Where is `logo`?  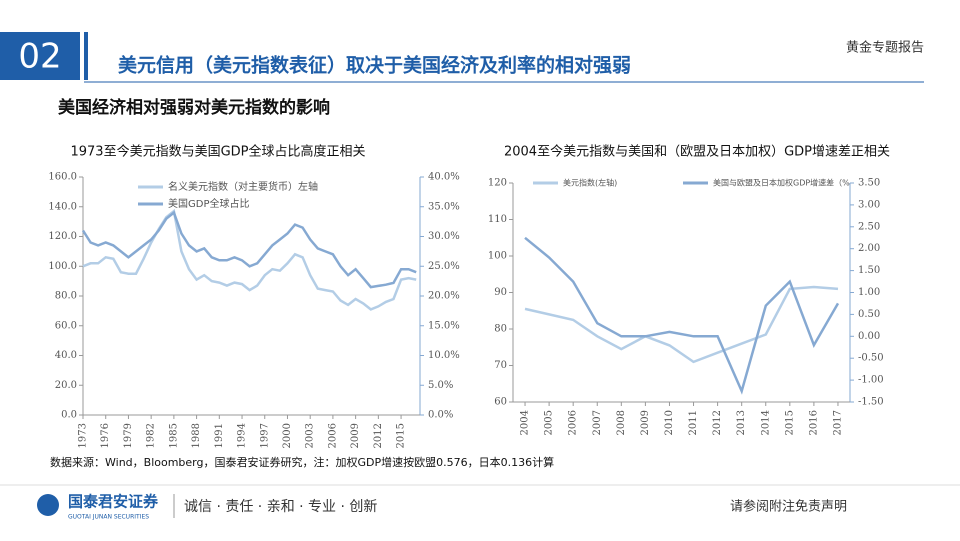 logo is located at coordinates (48, 505).